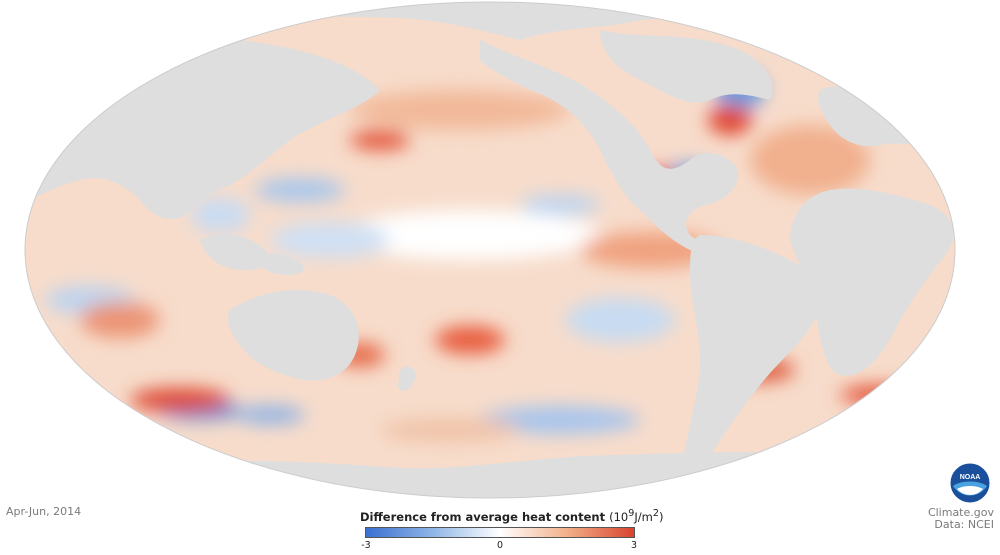  I want to click on legend-tick-mid: 0, so click(500, 545).